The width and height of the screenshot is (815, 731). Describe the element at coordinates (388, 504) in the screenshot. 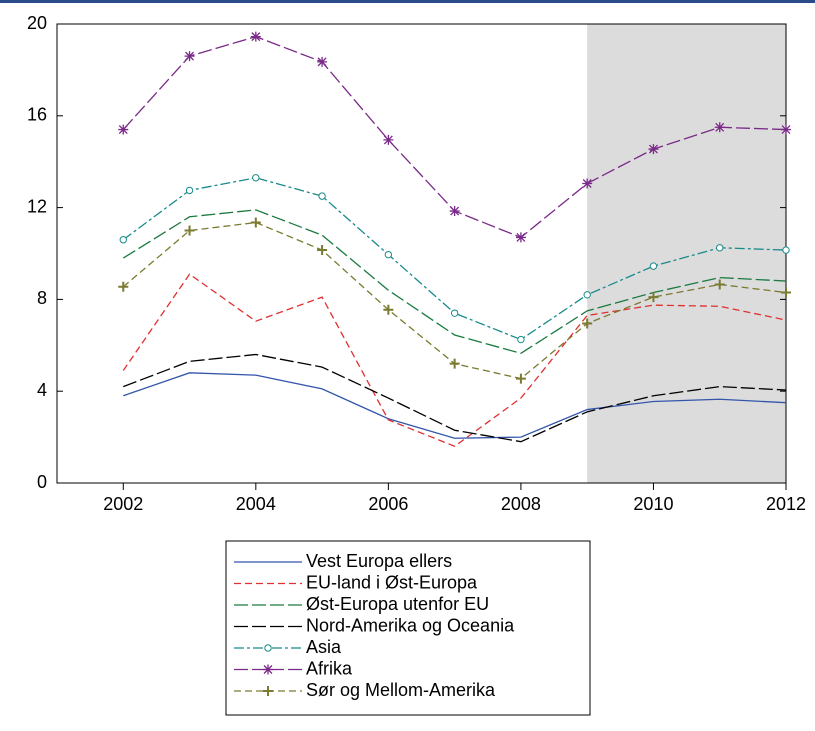

I see `x-tick-label: 2006` at that location.